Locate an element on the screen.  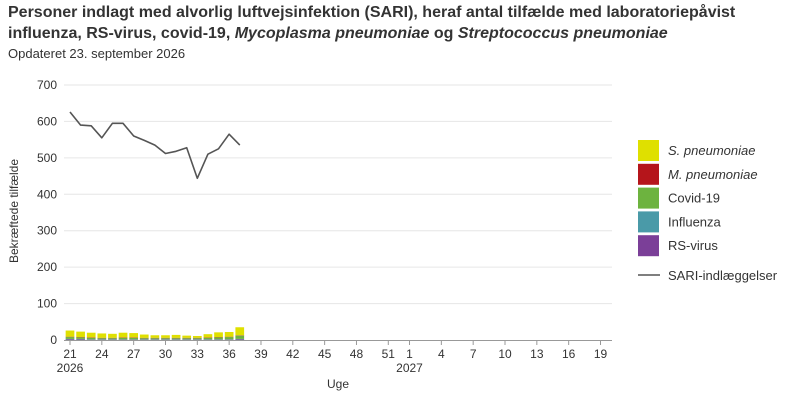
sari-line-series is located at coordinates (155, 145).